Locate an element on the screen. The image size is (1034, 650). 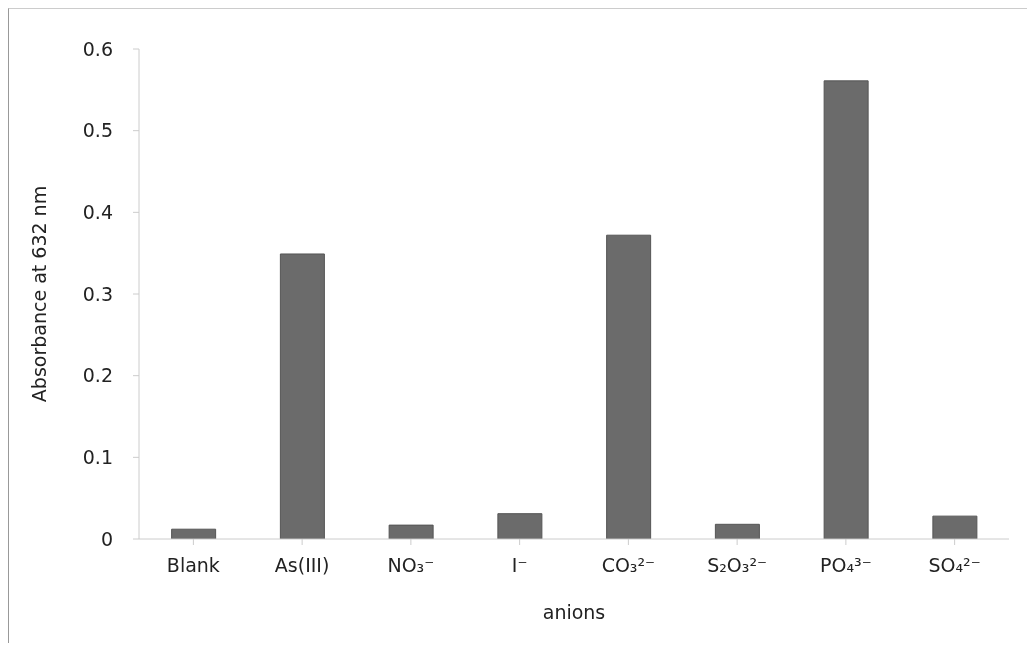
x-tick-label: As(III) is located at coordinates (302, 565).